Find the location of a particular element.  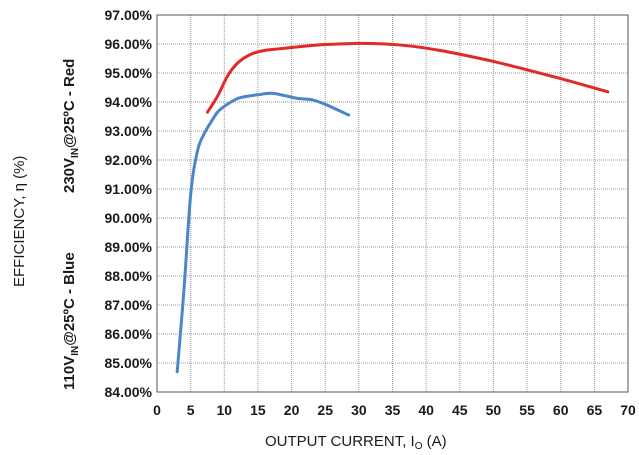

y-tick-label: 92.00% is located at coordinates (129, 160).